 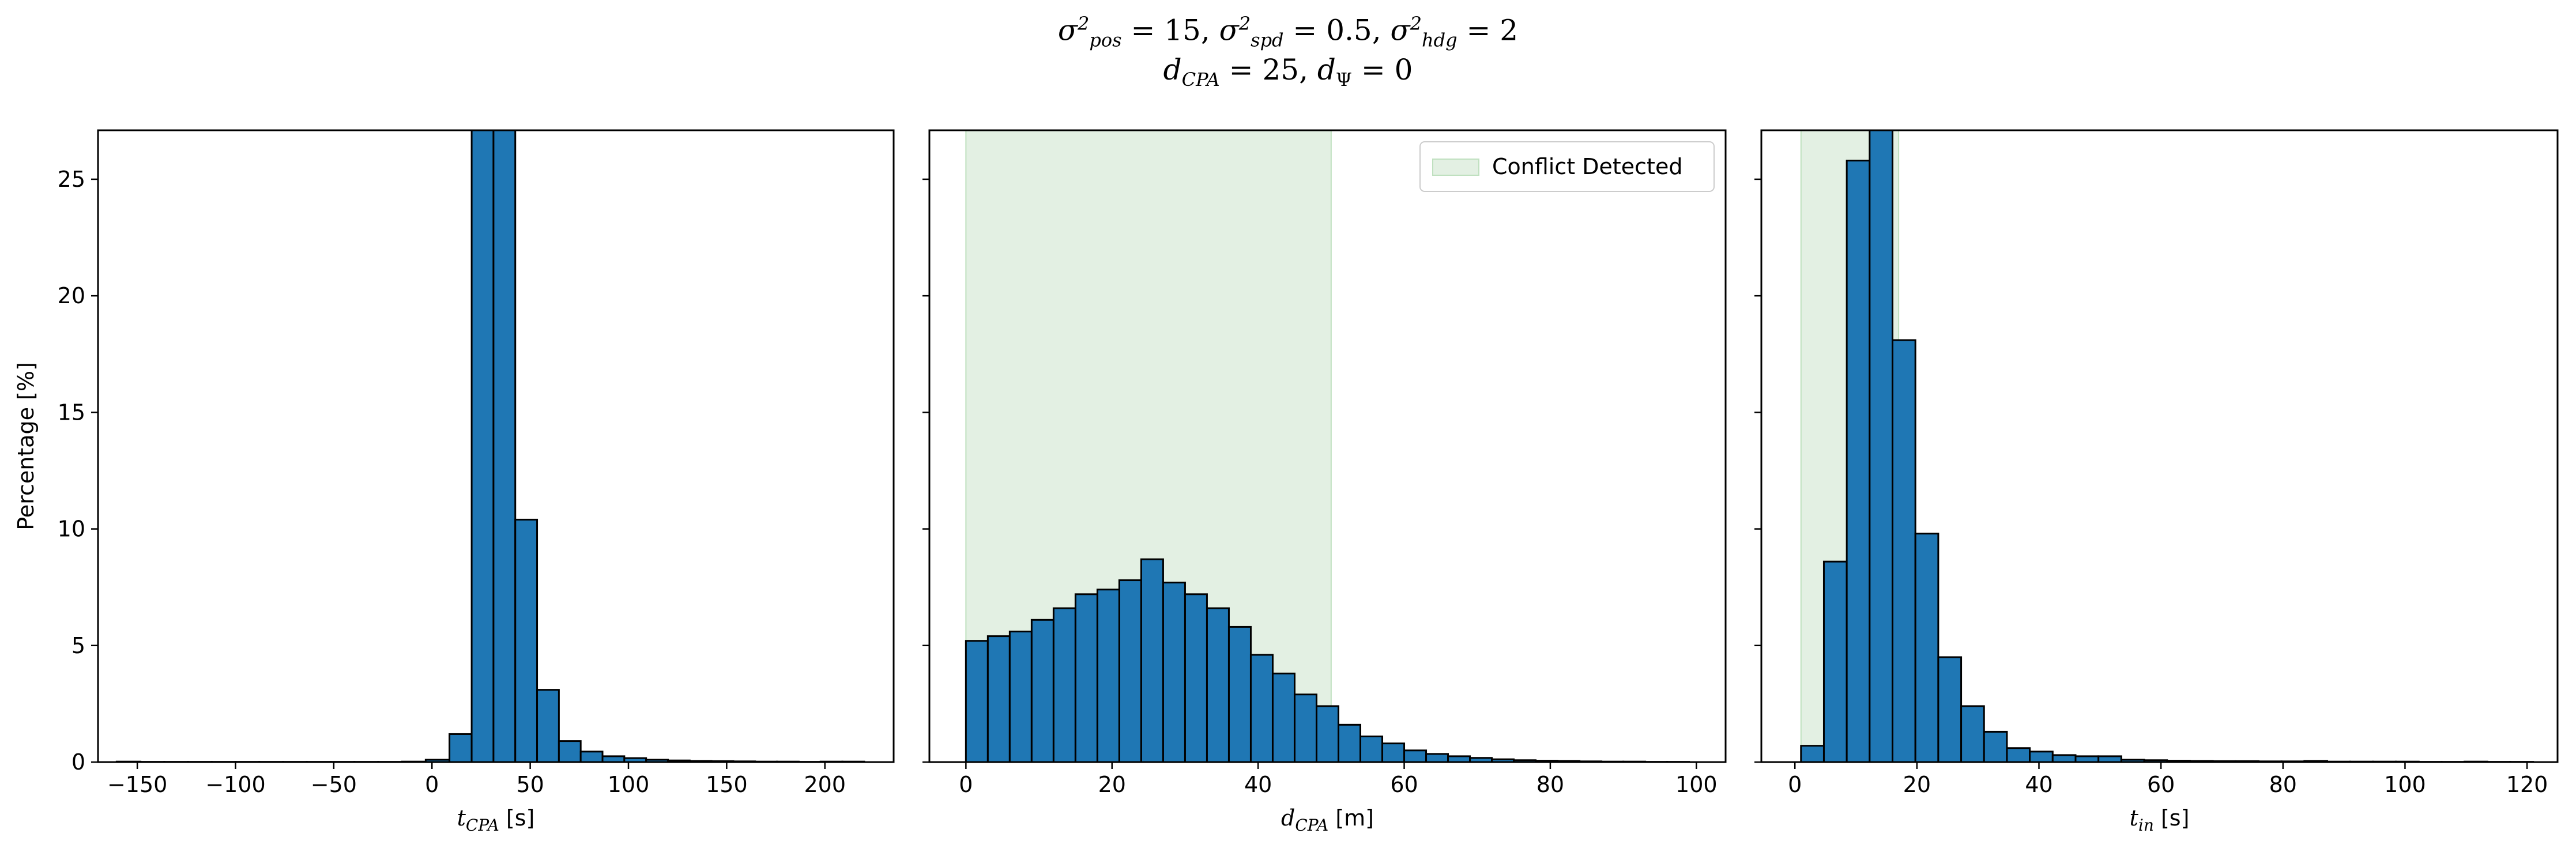 I want to click on x-tick-label: −50, so click(x=334, y=784).